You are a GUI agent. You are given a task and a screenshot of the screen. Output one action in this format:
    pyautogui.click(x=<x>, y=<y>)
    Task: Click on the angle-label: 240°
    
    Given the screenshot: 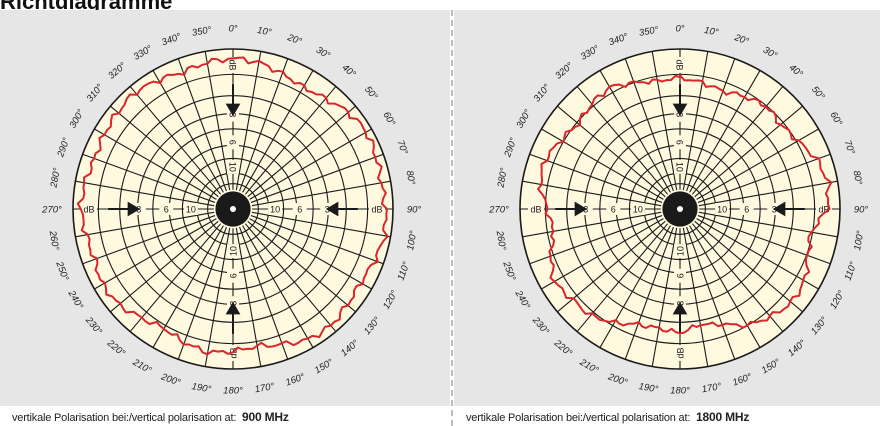 What is the action you would take?
    pyautogui.click(x=522, y=300)
    